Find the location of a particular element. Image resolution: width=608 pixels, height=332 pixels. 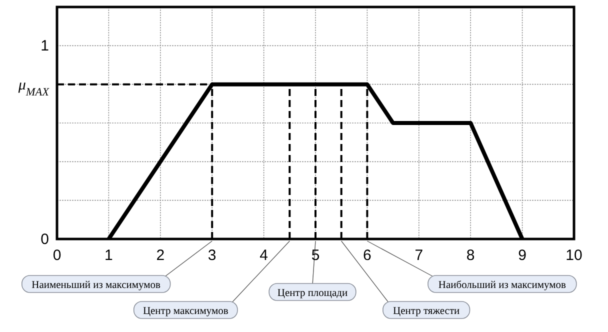

x-tick-label: 2 is located at coordinates (160, 255).